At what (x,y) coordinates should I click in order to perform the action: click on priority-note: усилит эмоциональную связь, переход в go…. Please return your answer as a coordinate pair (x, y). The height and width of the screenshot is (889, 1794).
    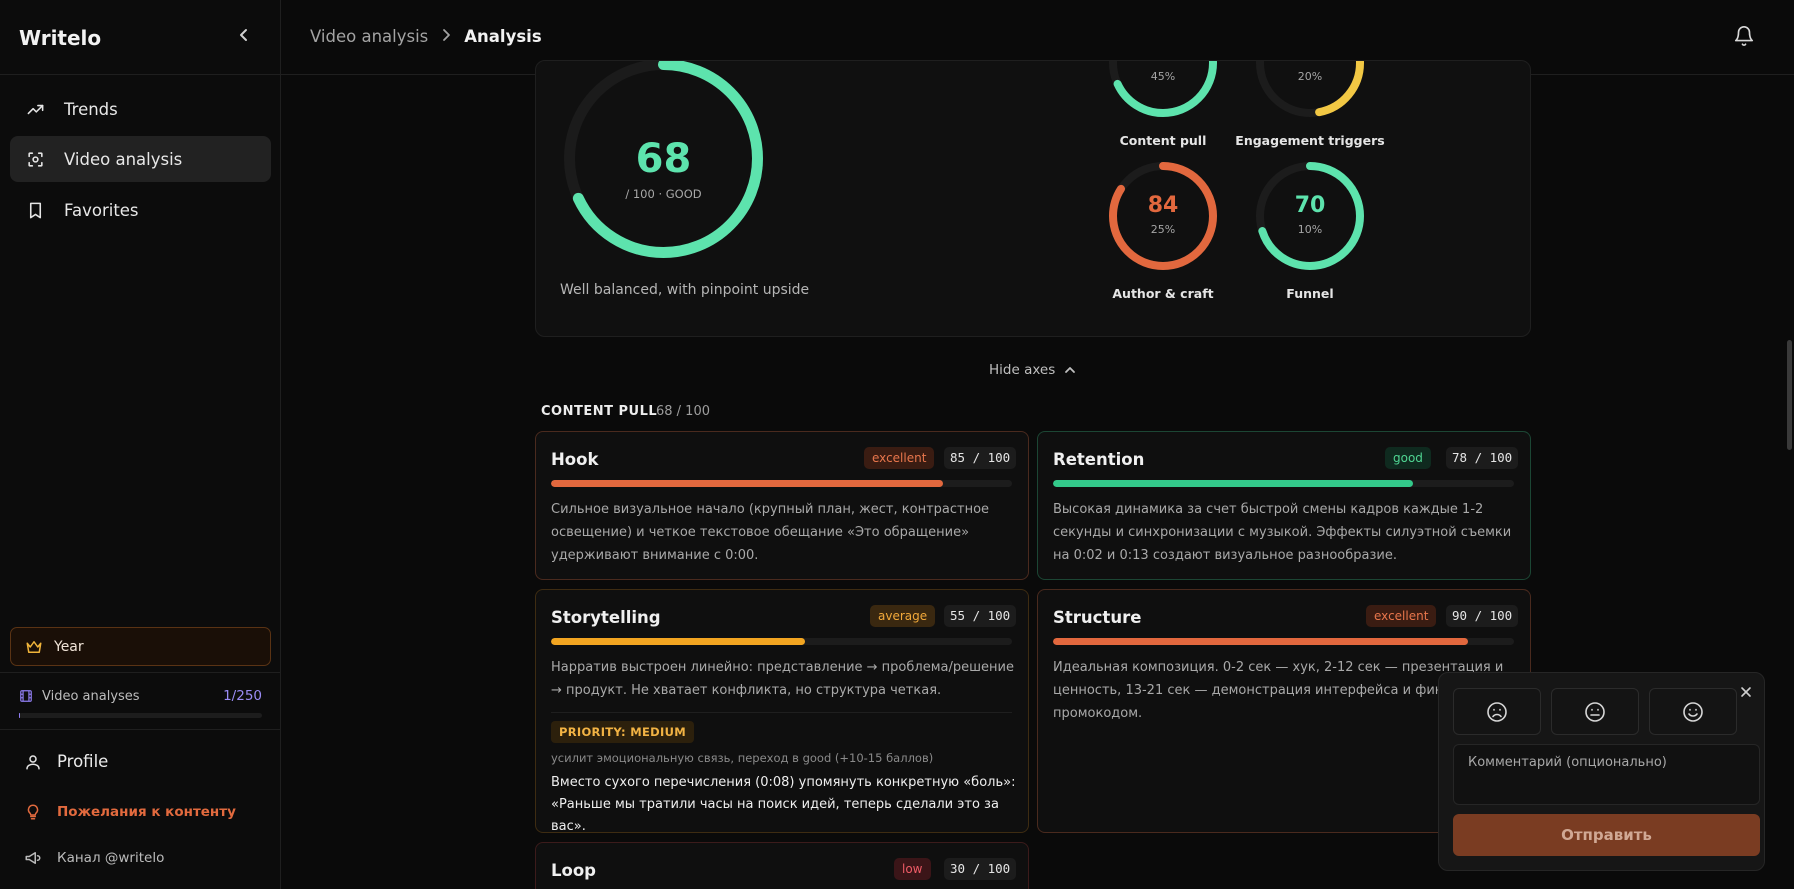
    Looking at the image, I should click on (742, 758).